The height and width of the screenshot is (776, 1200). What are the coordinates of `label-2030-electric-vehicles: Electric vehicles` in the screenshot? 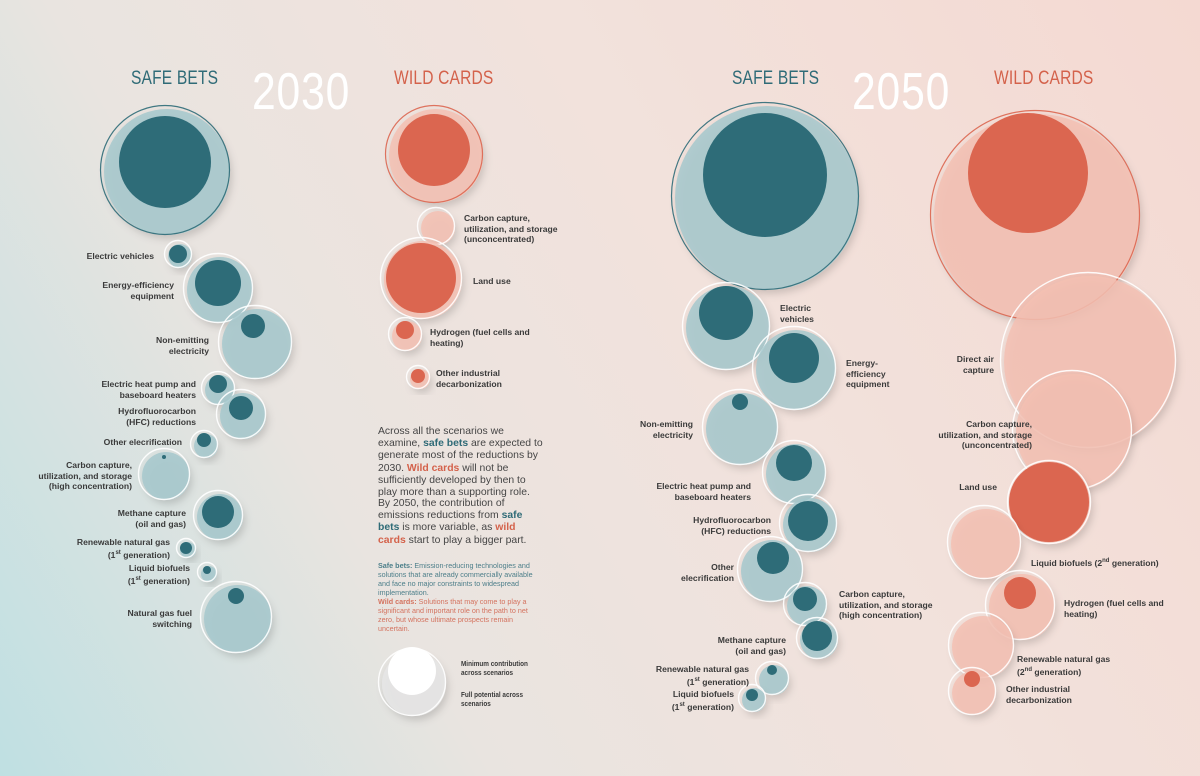 It's located at (120, 256).